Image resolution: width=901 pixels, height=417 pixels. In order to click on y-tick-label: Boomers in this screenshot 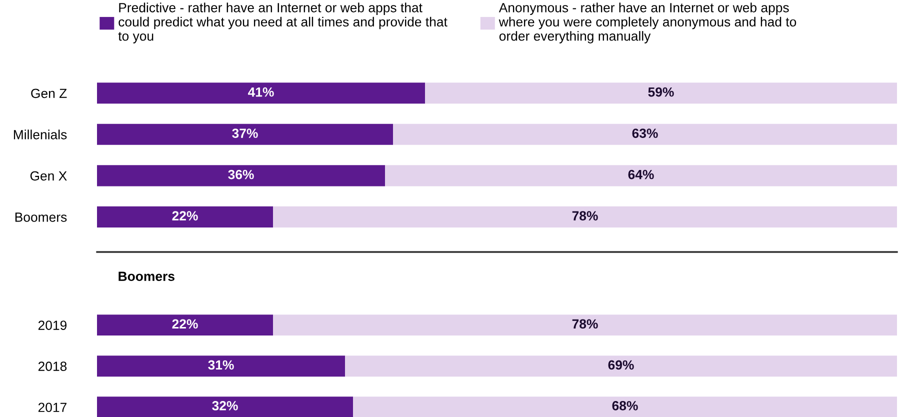, I will do `click(41, 217)`.